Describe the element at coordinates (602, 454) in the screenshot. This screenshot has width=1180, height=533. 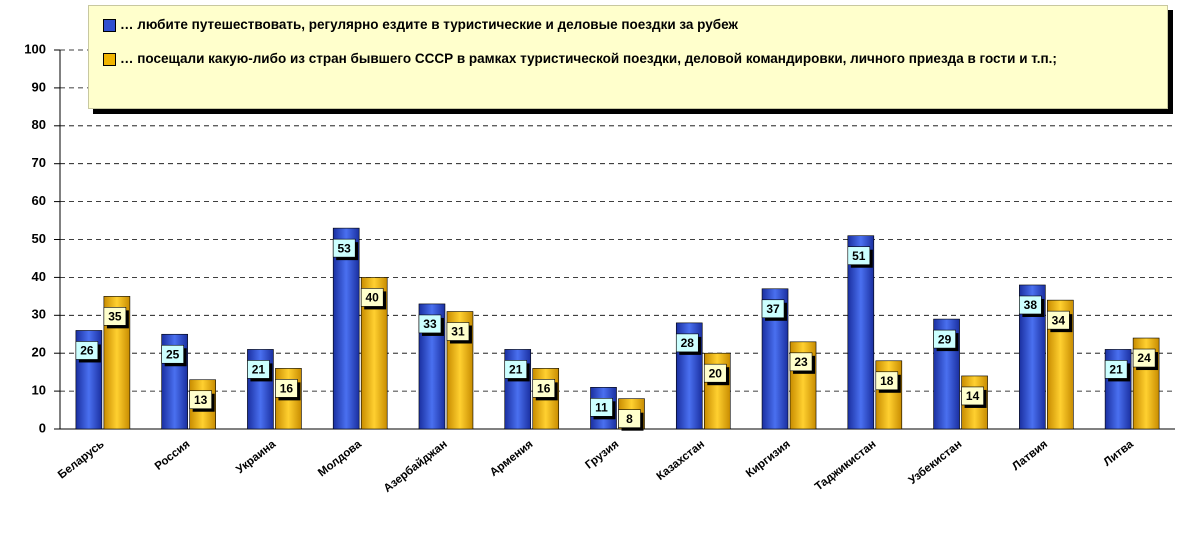
I see `x-tick-label: Грузия` at that location.